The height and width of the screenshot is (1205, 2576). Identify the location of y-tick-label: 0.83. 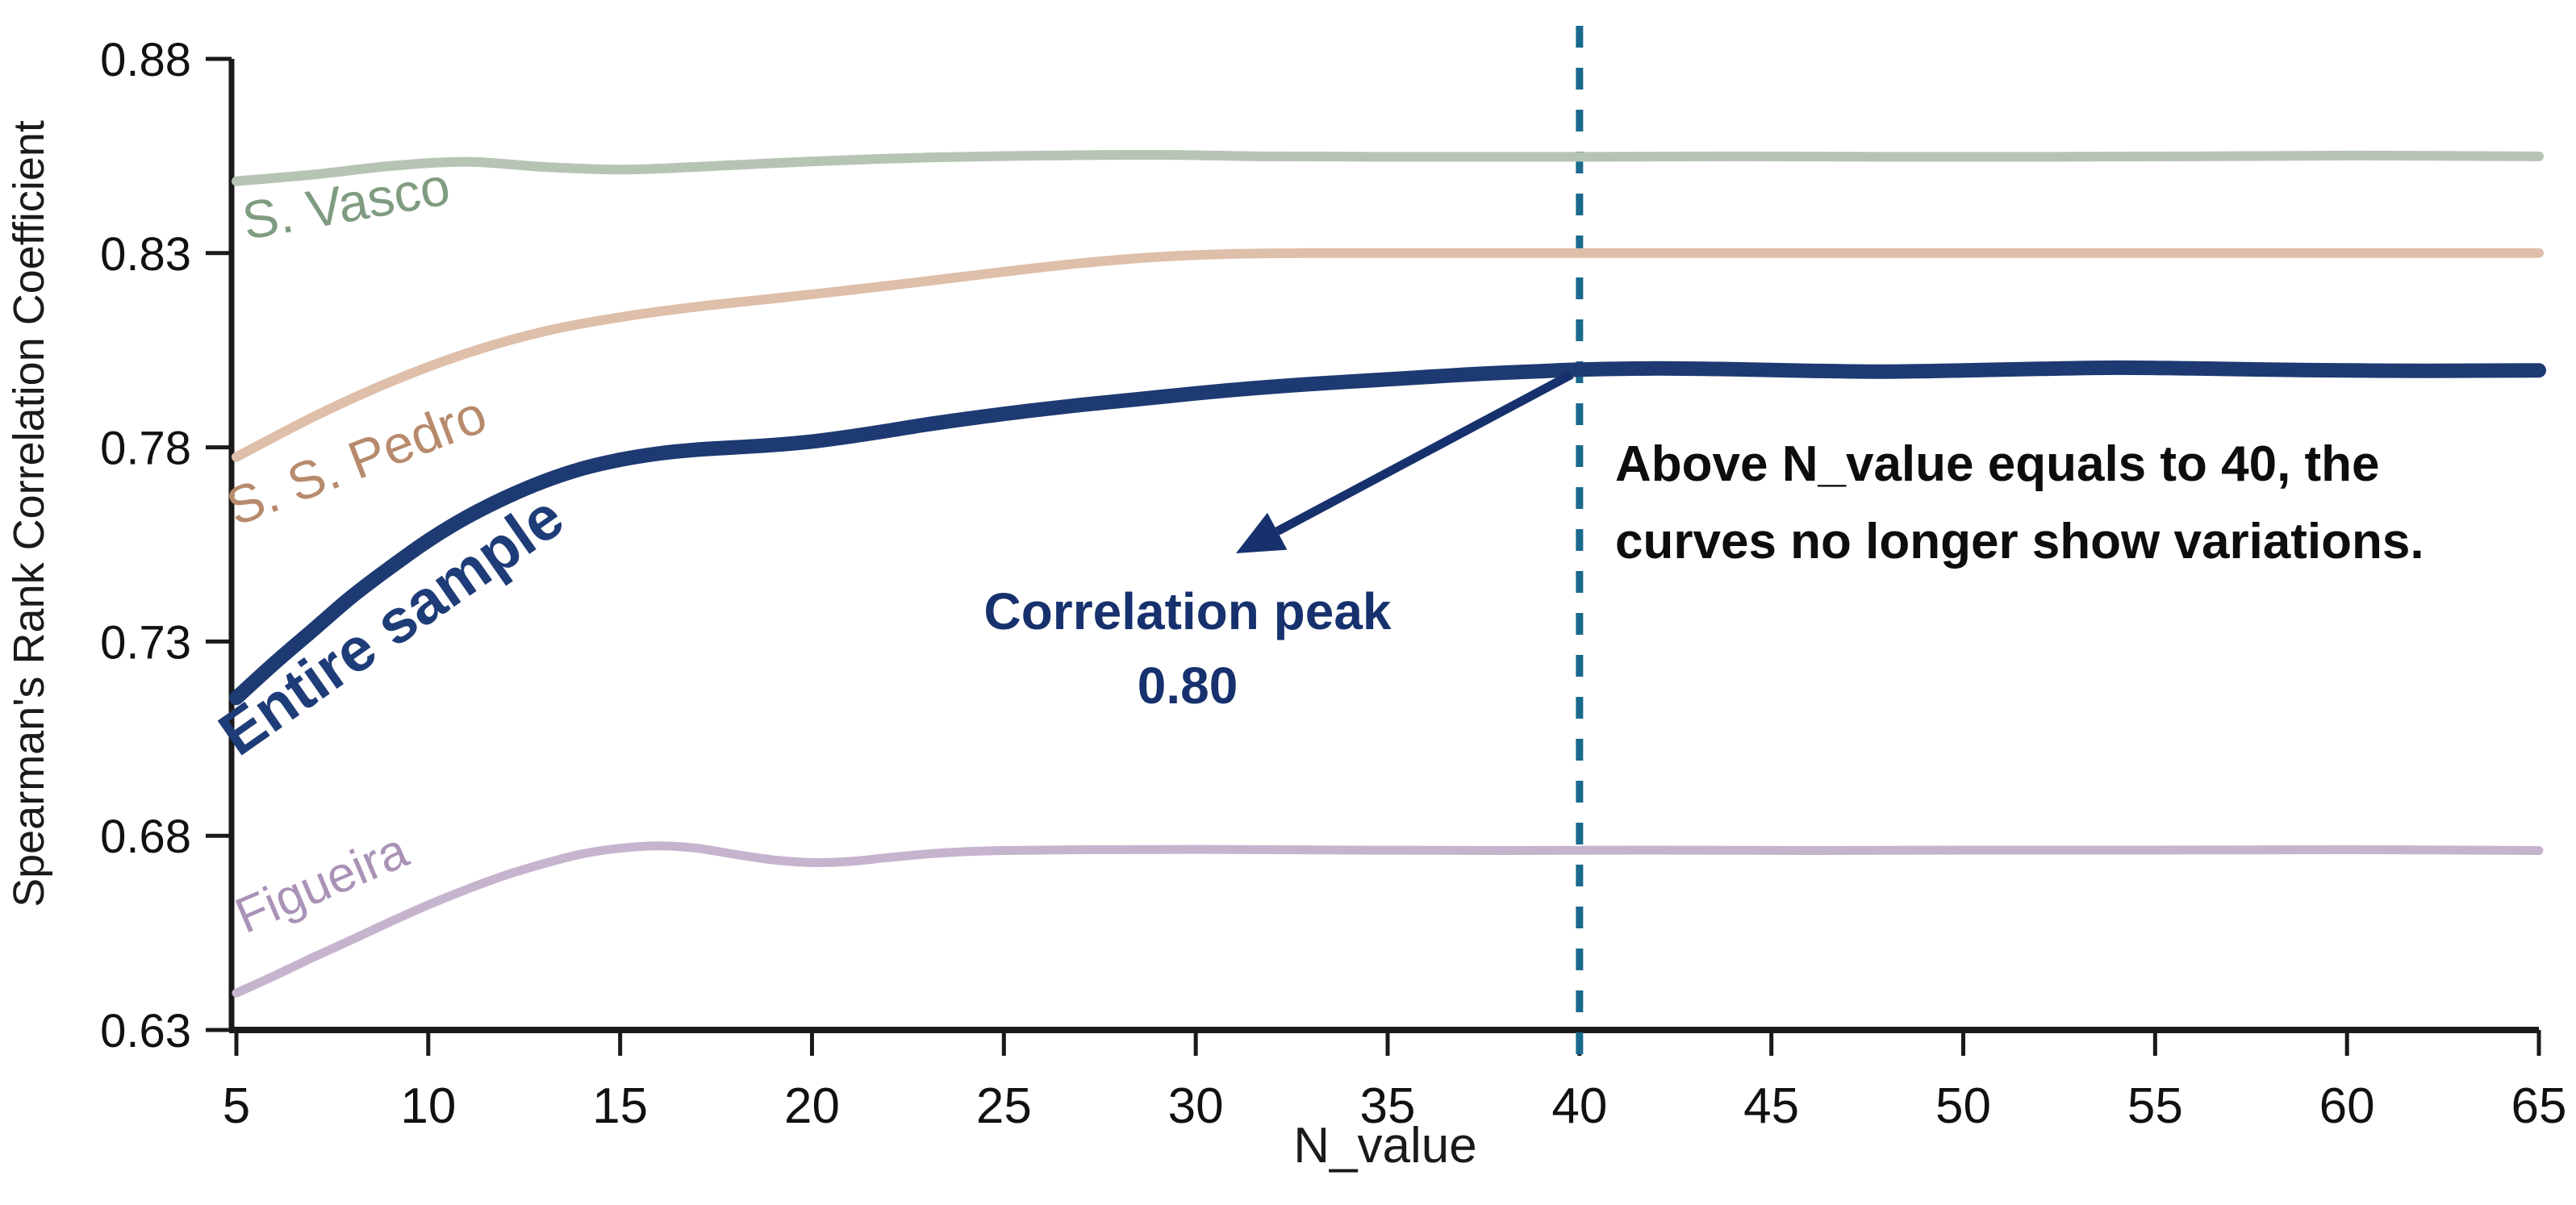
(145, 255).